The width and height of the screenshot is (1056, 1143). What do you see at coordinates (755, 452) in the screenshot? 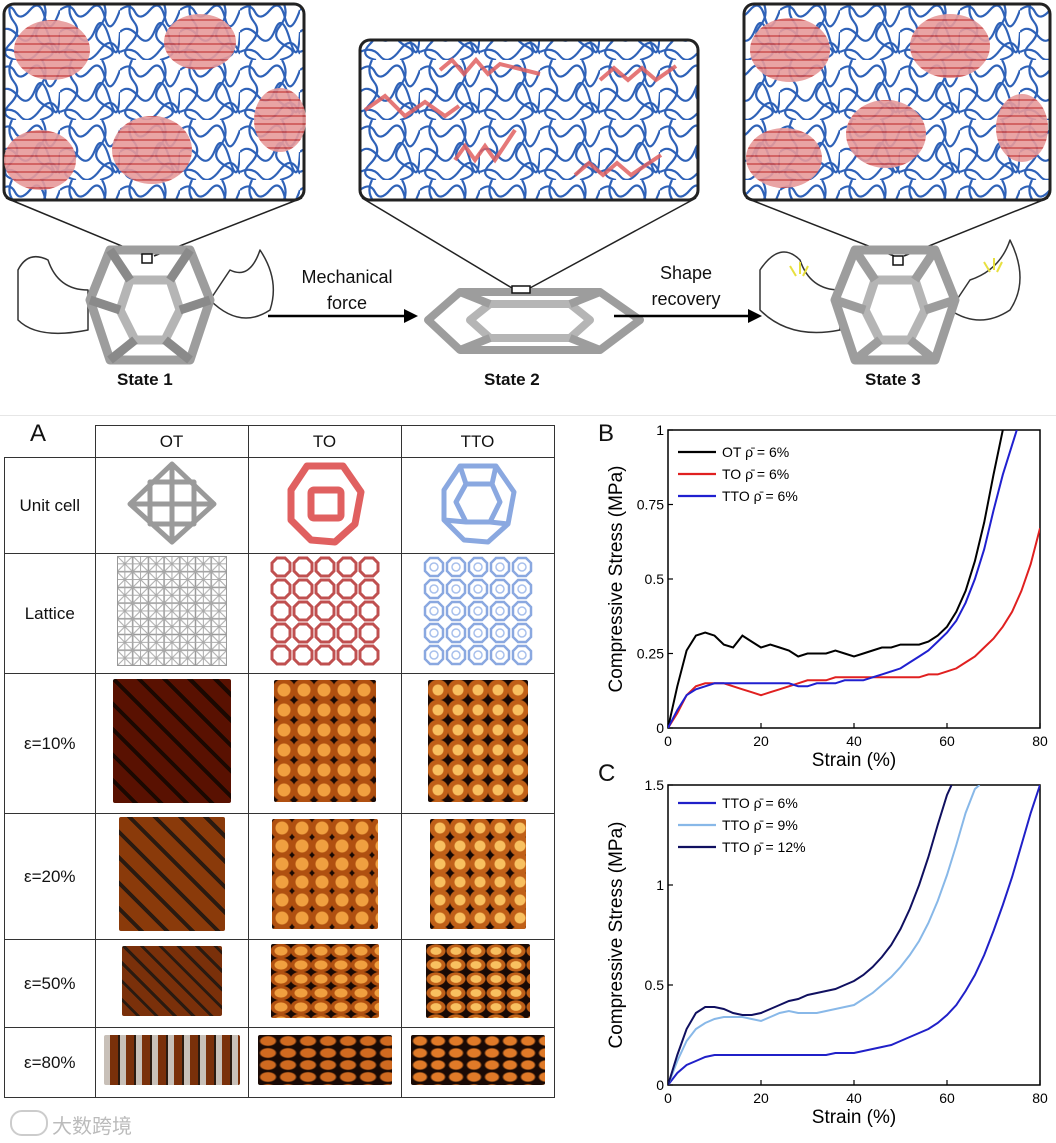
I see `legend-label: OT ρ̄ = 6%` at bounding box center [755, 452].